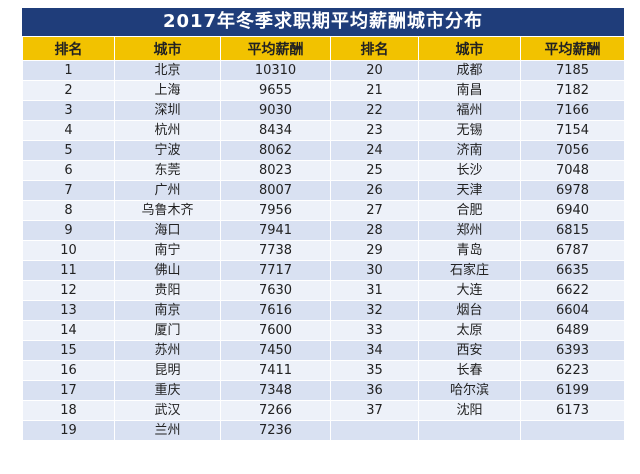  I want to click on left-city-cell: 北京, so click(167, 70).